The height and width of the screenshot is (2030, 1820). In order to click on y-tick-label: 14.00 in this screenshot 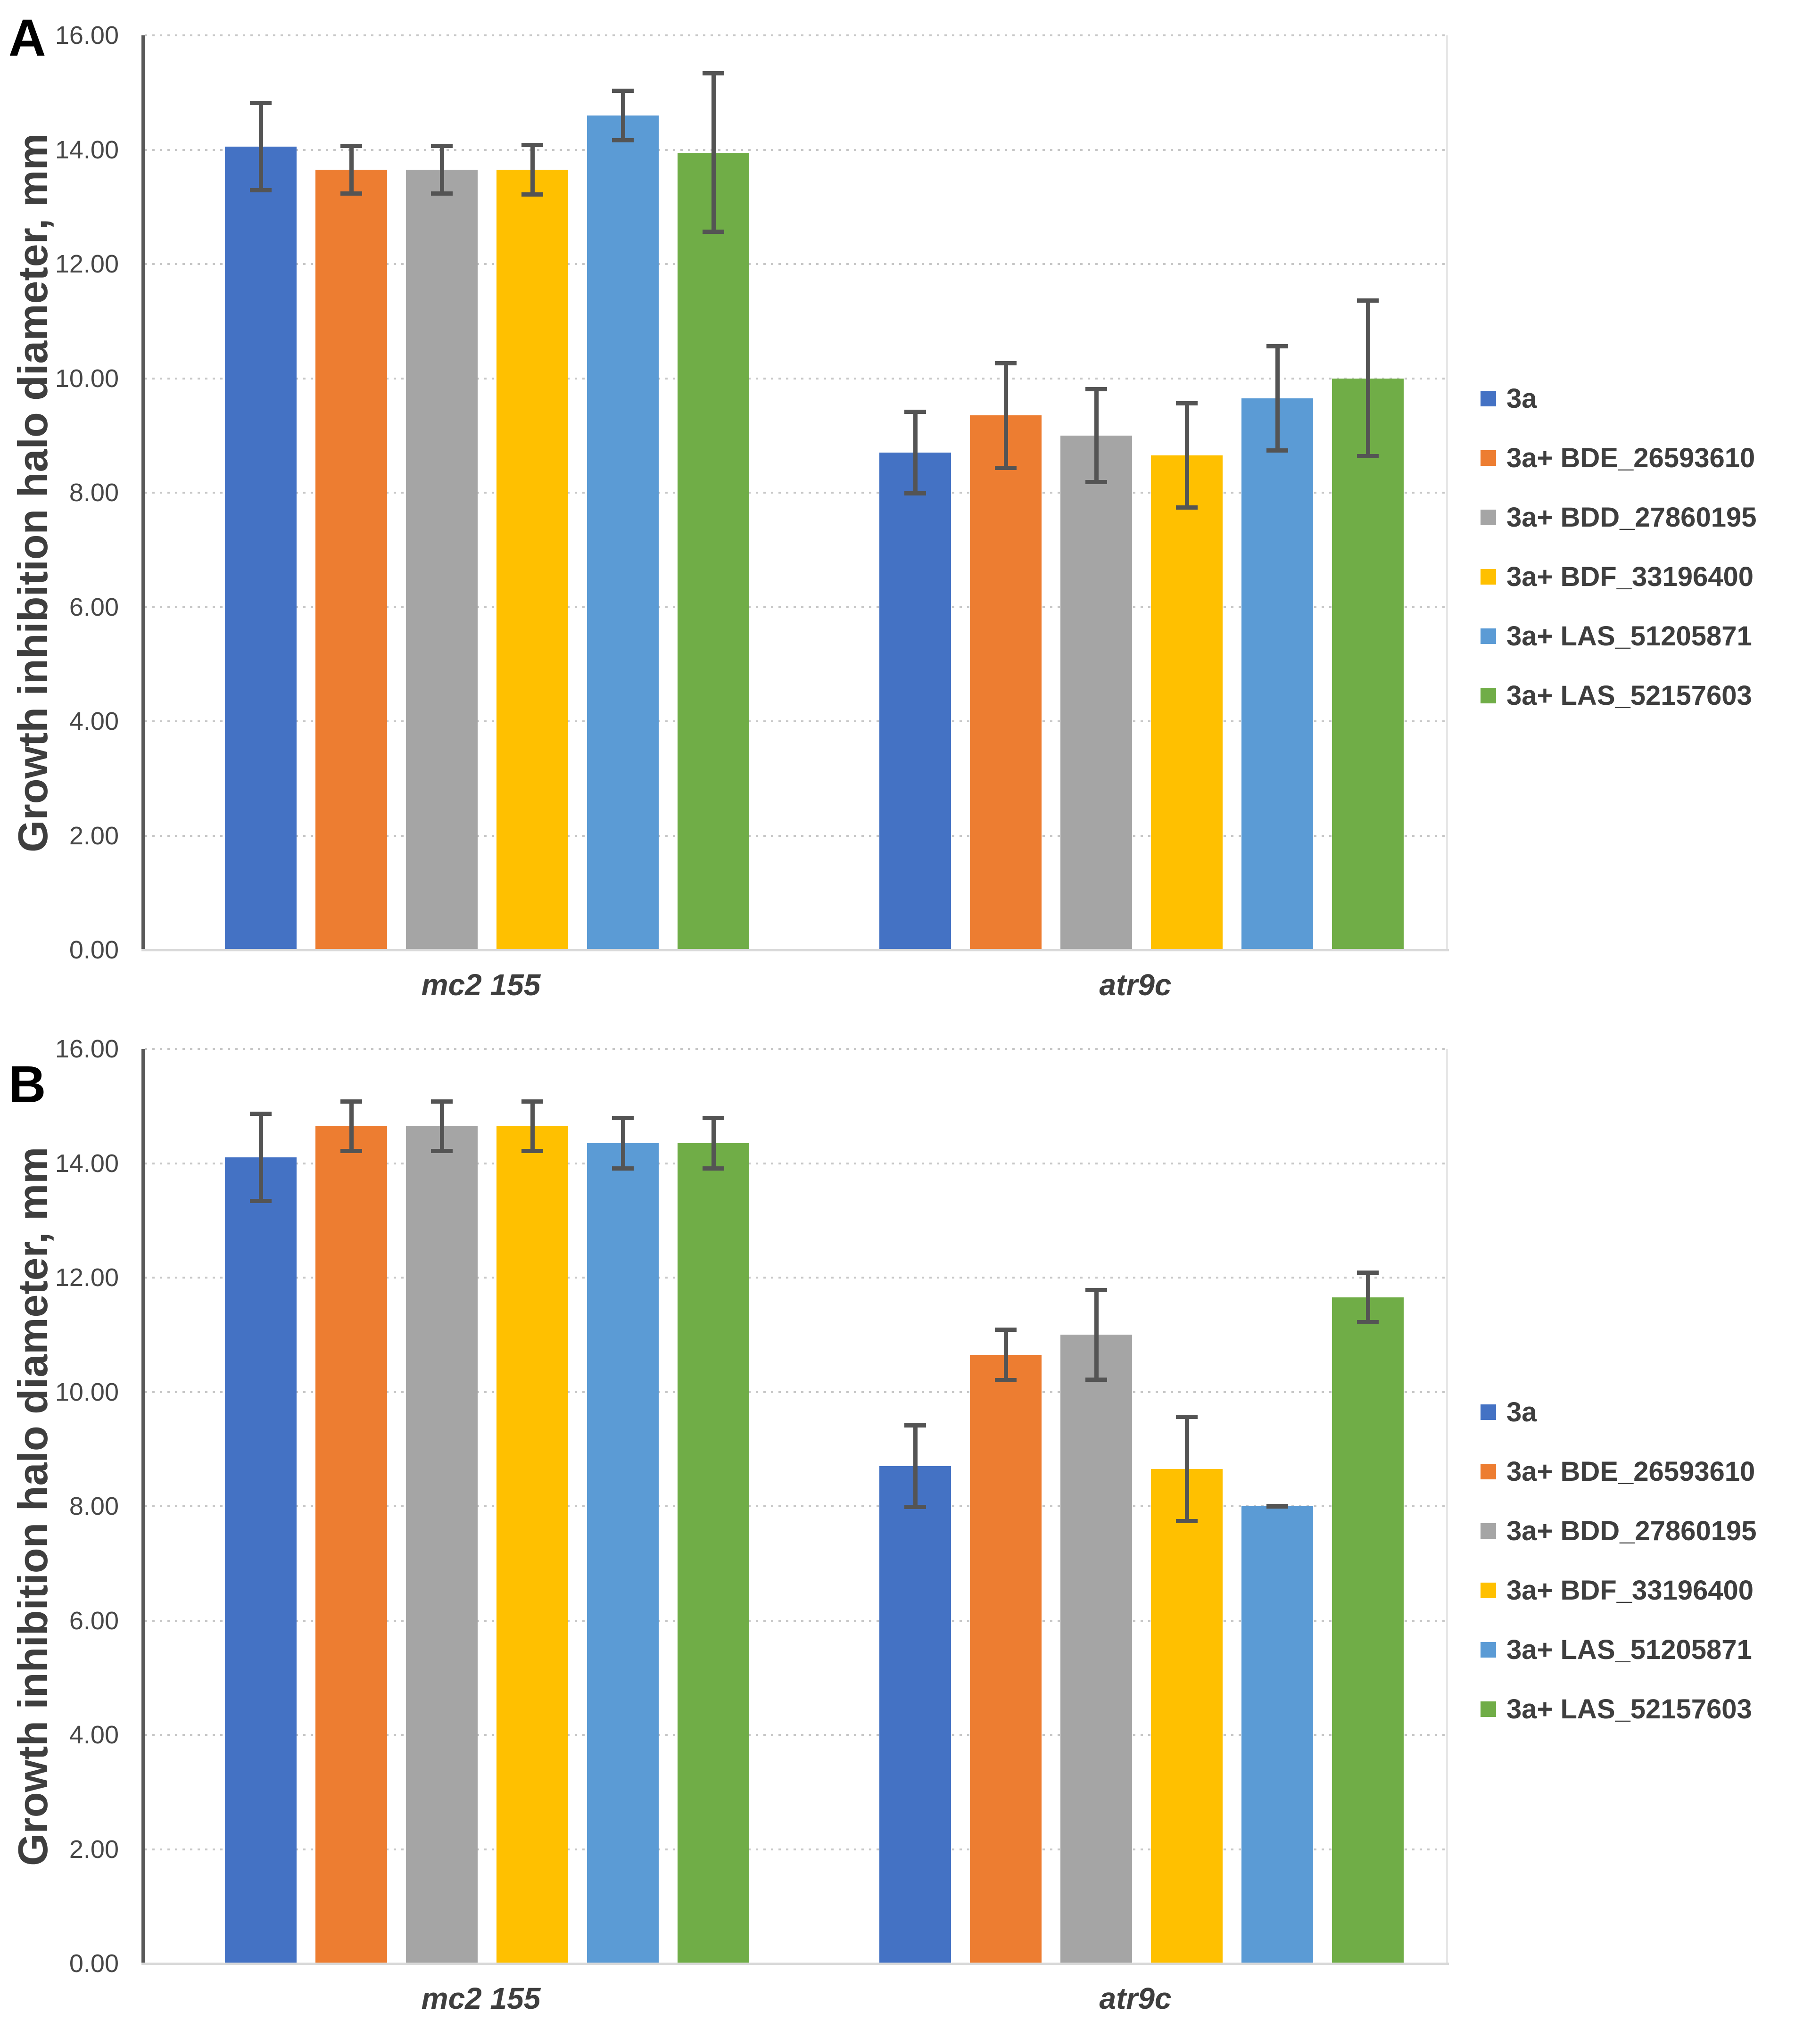, I will do `click(87, 1163)`.